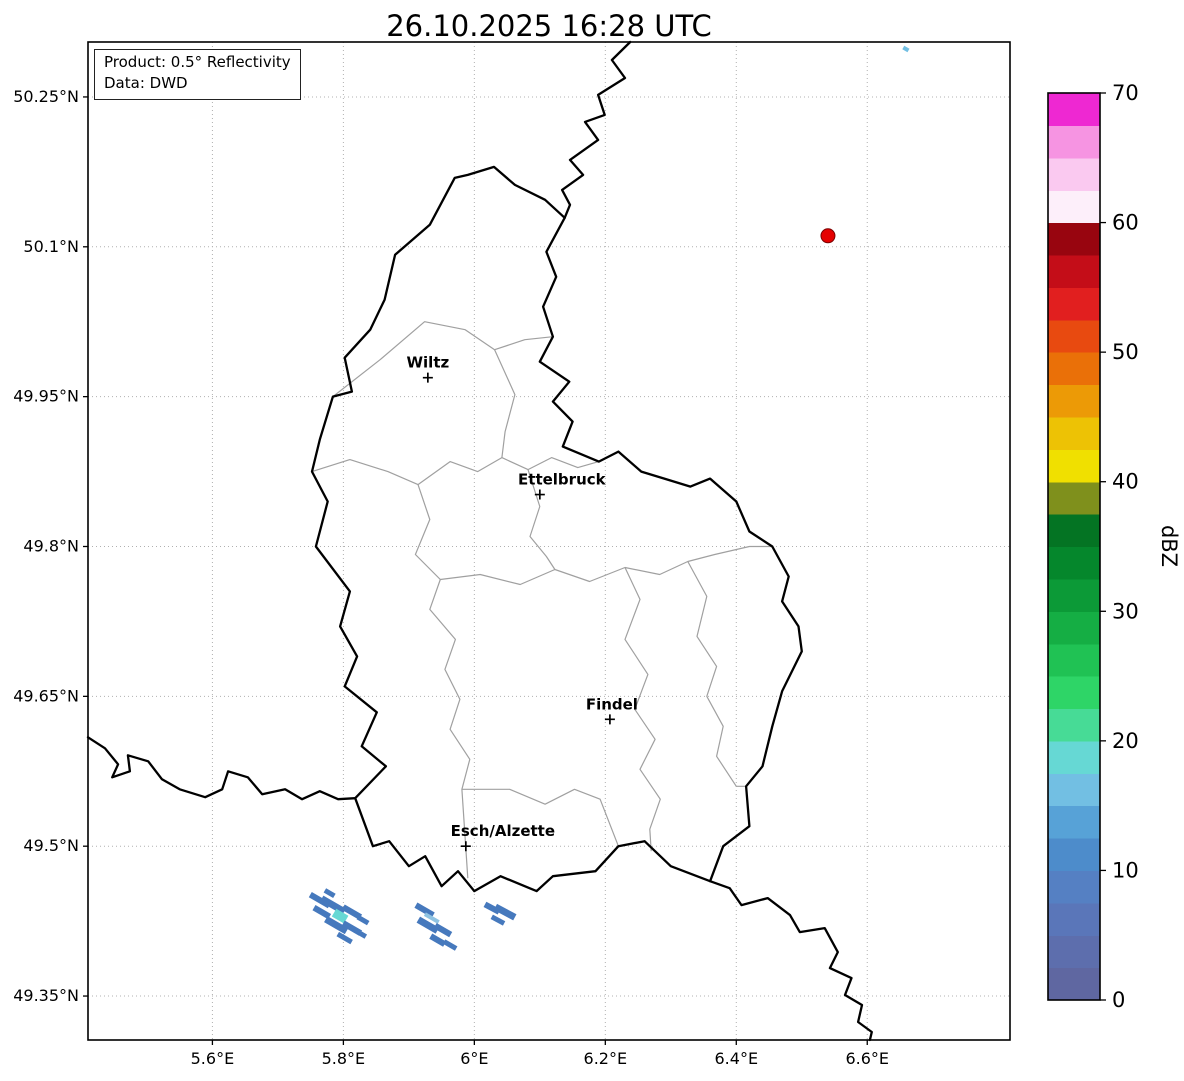 The width and height of the screenshot is (1184, 1081). Describe the element at coordinates (549, 26) in the screenshot. I see `figure-title: 26.10.2025 16:28 UTC` at that location.